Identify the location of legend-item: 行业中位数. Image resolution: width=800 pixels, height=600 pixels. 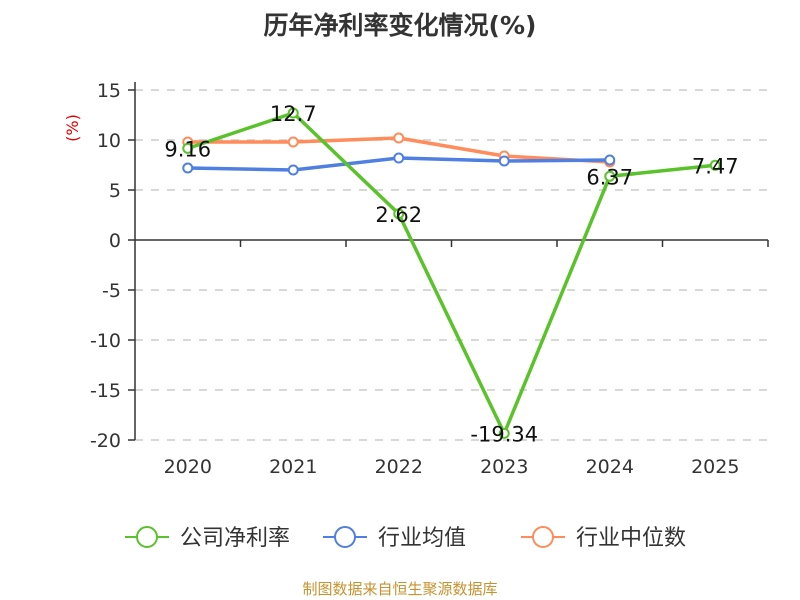
(603, 538).